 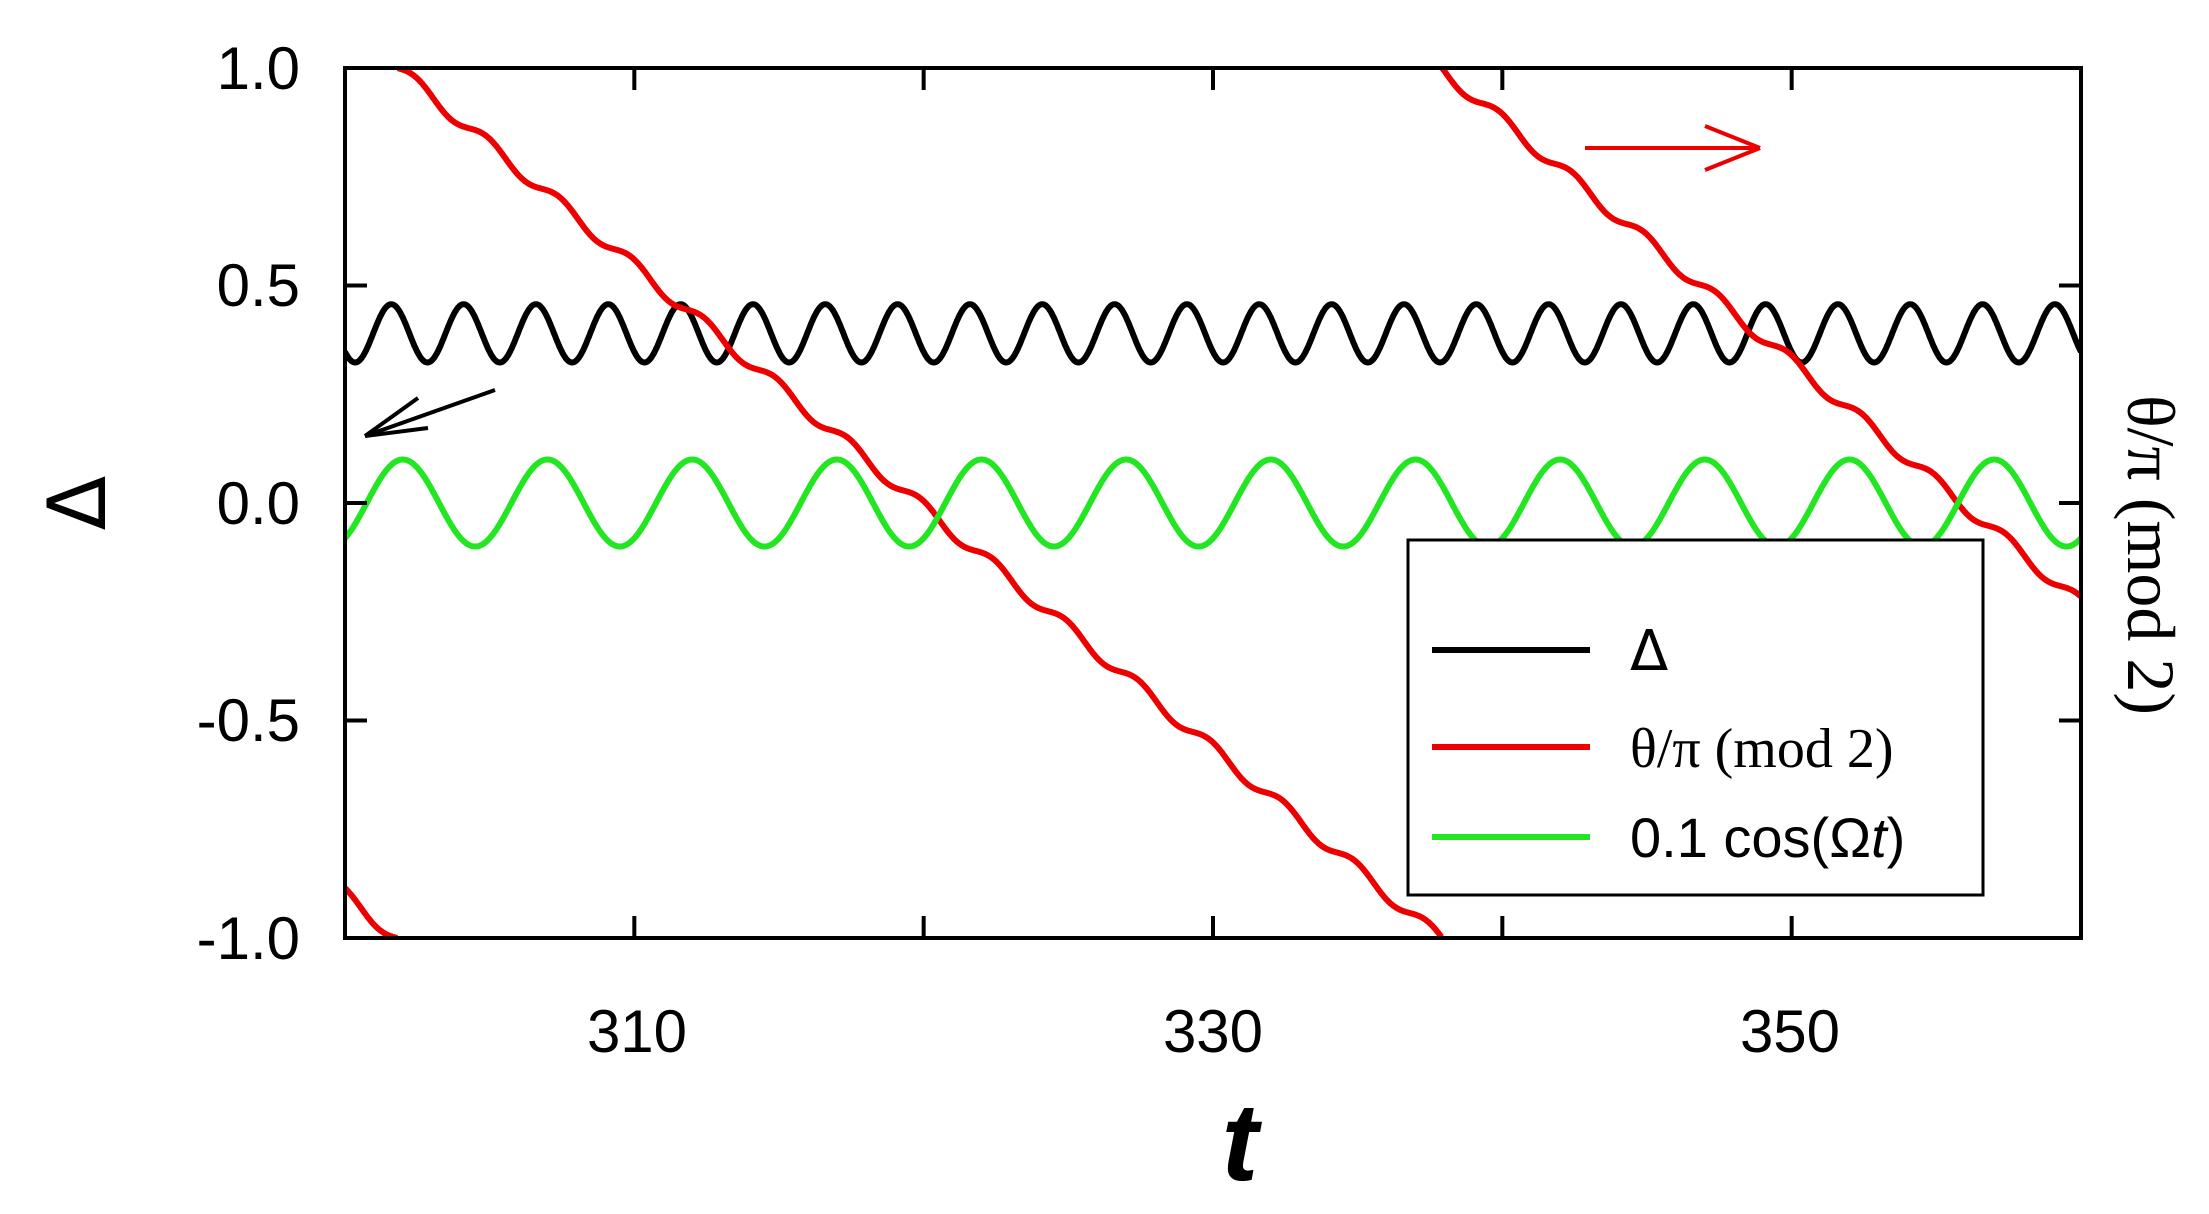 I want to click on x-tick-label-350: 350, so click(x=1790, y=1031).